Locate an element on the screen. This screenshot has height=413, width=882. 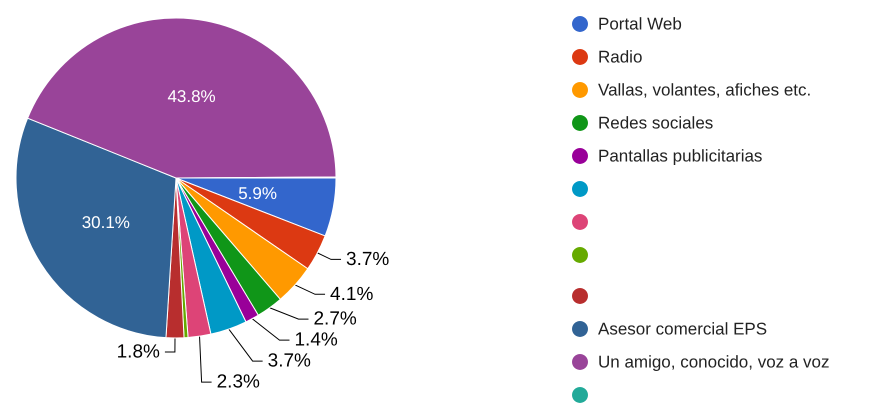
legend-label: Asesor comercial EPS is located at coordinates (683, 329).